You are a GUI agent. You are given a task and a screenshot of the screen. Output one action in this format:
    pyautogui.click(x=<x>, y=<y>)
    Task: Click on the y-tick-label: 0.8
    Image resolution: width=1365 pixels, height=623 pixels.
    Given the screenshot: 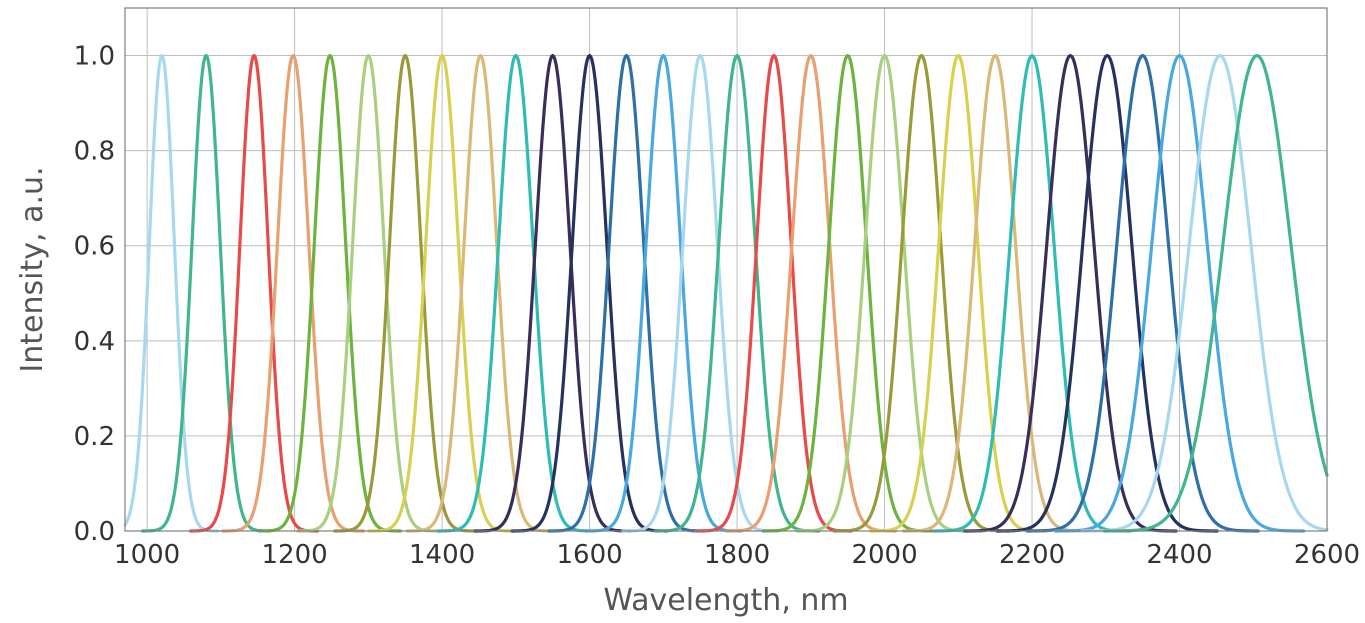 What is the action you would take?
    pyautogui.click(x=94, y=152)
    